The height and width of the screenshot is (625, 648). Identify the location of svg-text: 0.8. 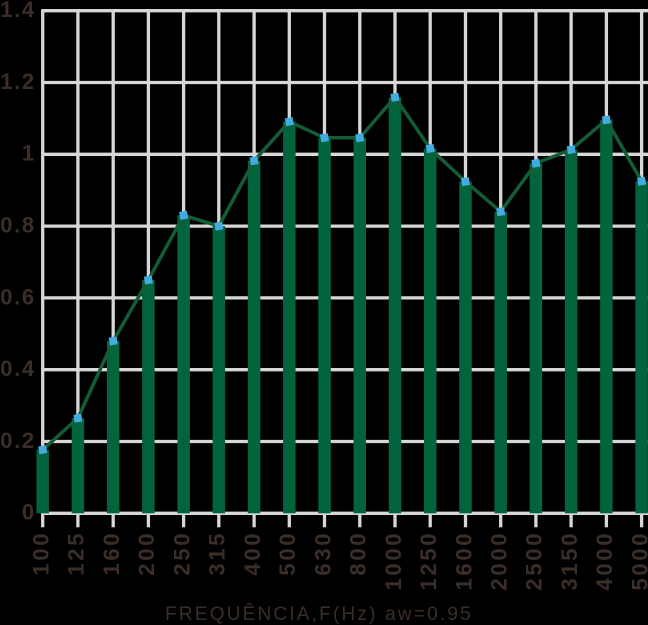
(17, 225).